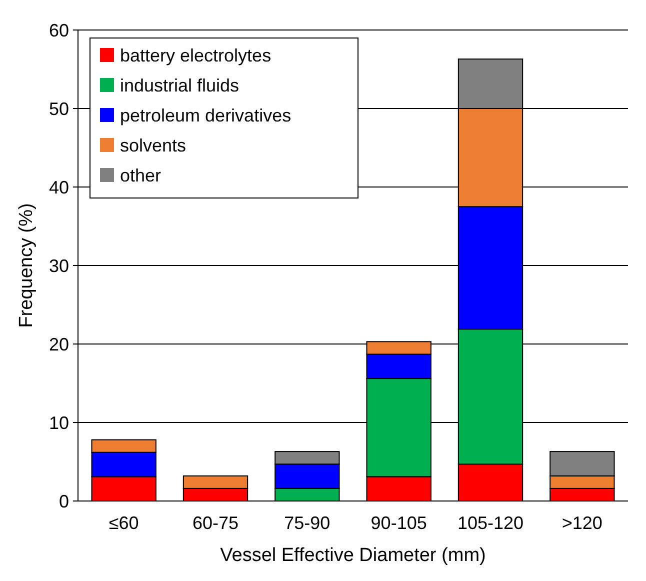 This screenshot has width=646, height=581. Describe the element at coordinates (206, 115) in the screenshot. I see `legend-label: petroleum derivatives` at that location.